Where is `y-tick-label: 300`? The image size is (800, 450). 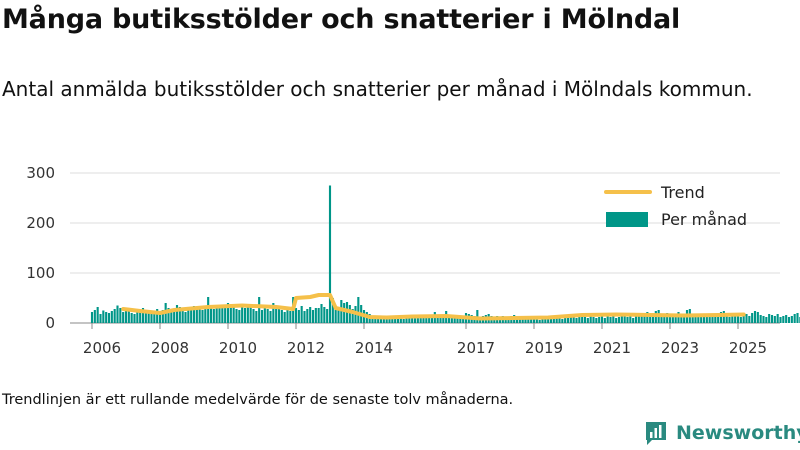
y-tick-label: 300 is located at coordinates (40, 173).